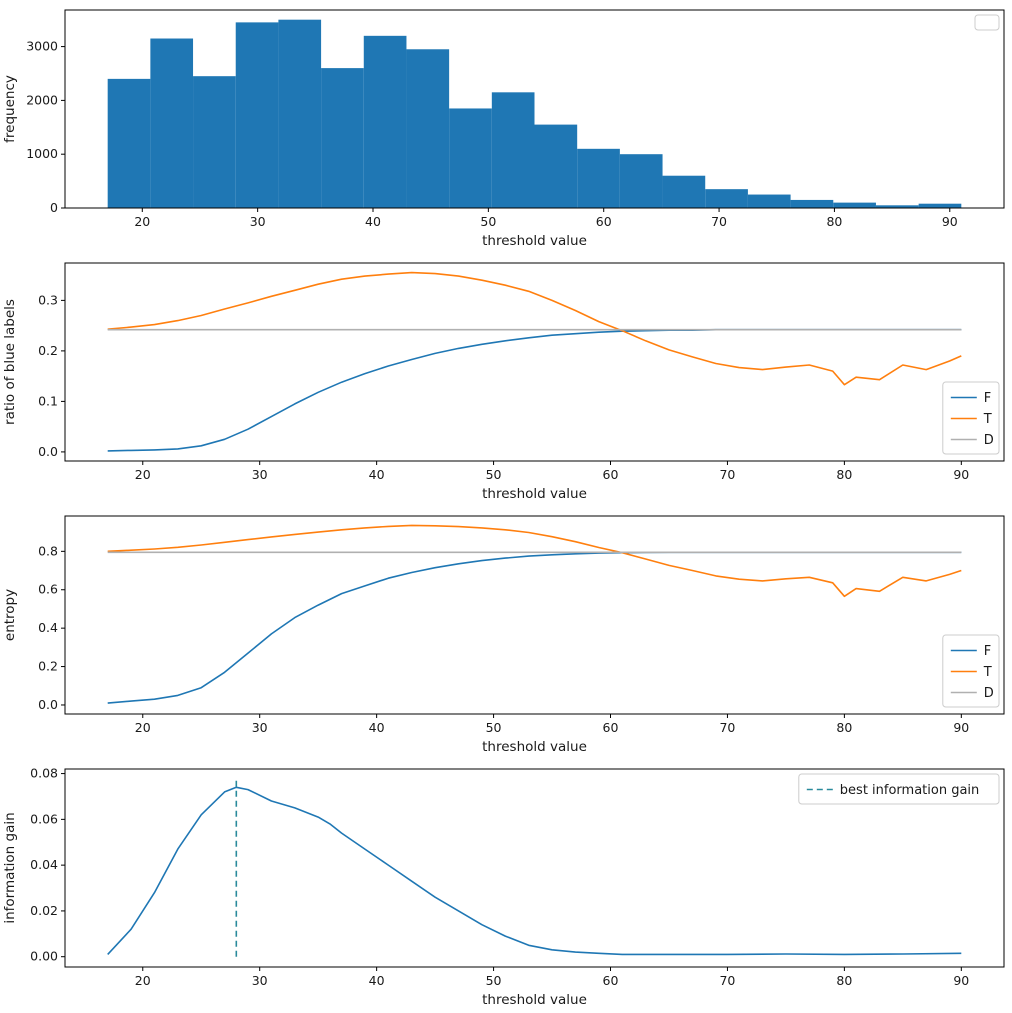 The image size is (1012, 1013). Describe the element at coordinates (42, 153) in the screenshot. I see `y-tick-label: 1000` at that location.